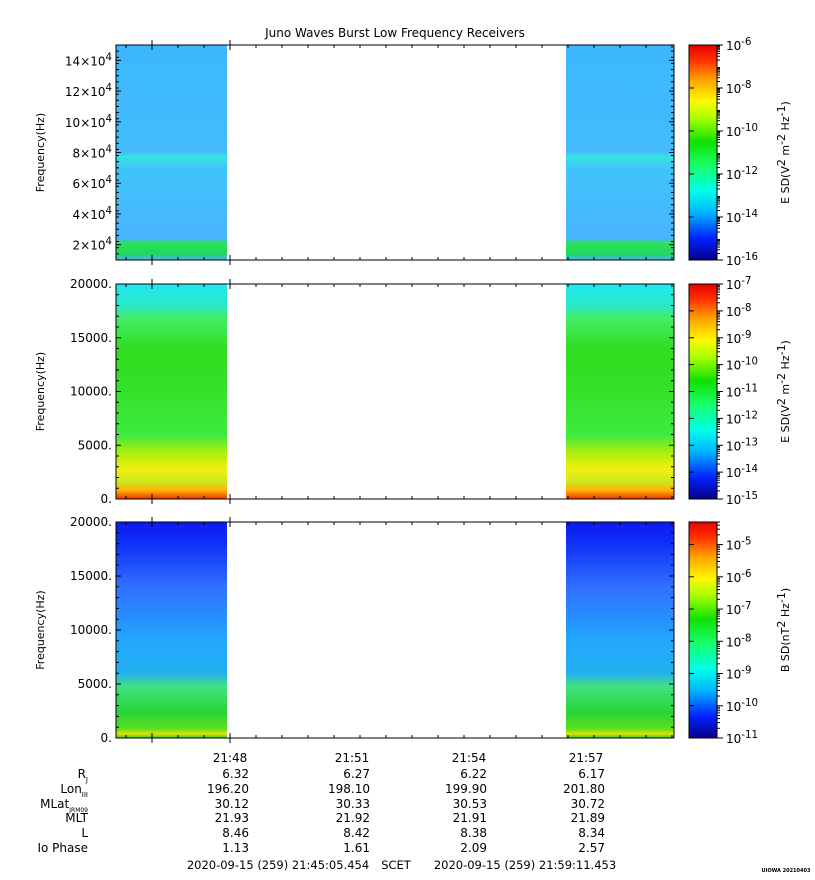  What do you see at coordinates (591, 848) in the screenshot?
I see `ephemeris-value: 2.57` at bounding box center [591, 848].